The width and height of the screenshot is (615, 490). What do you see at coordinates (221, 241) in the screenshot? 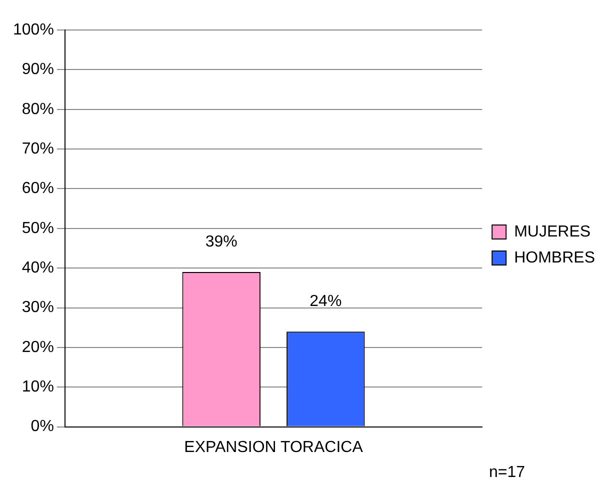
I see `data-label: 39%` at bounding box center [221, 241].